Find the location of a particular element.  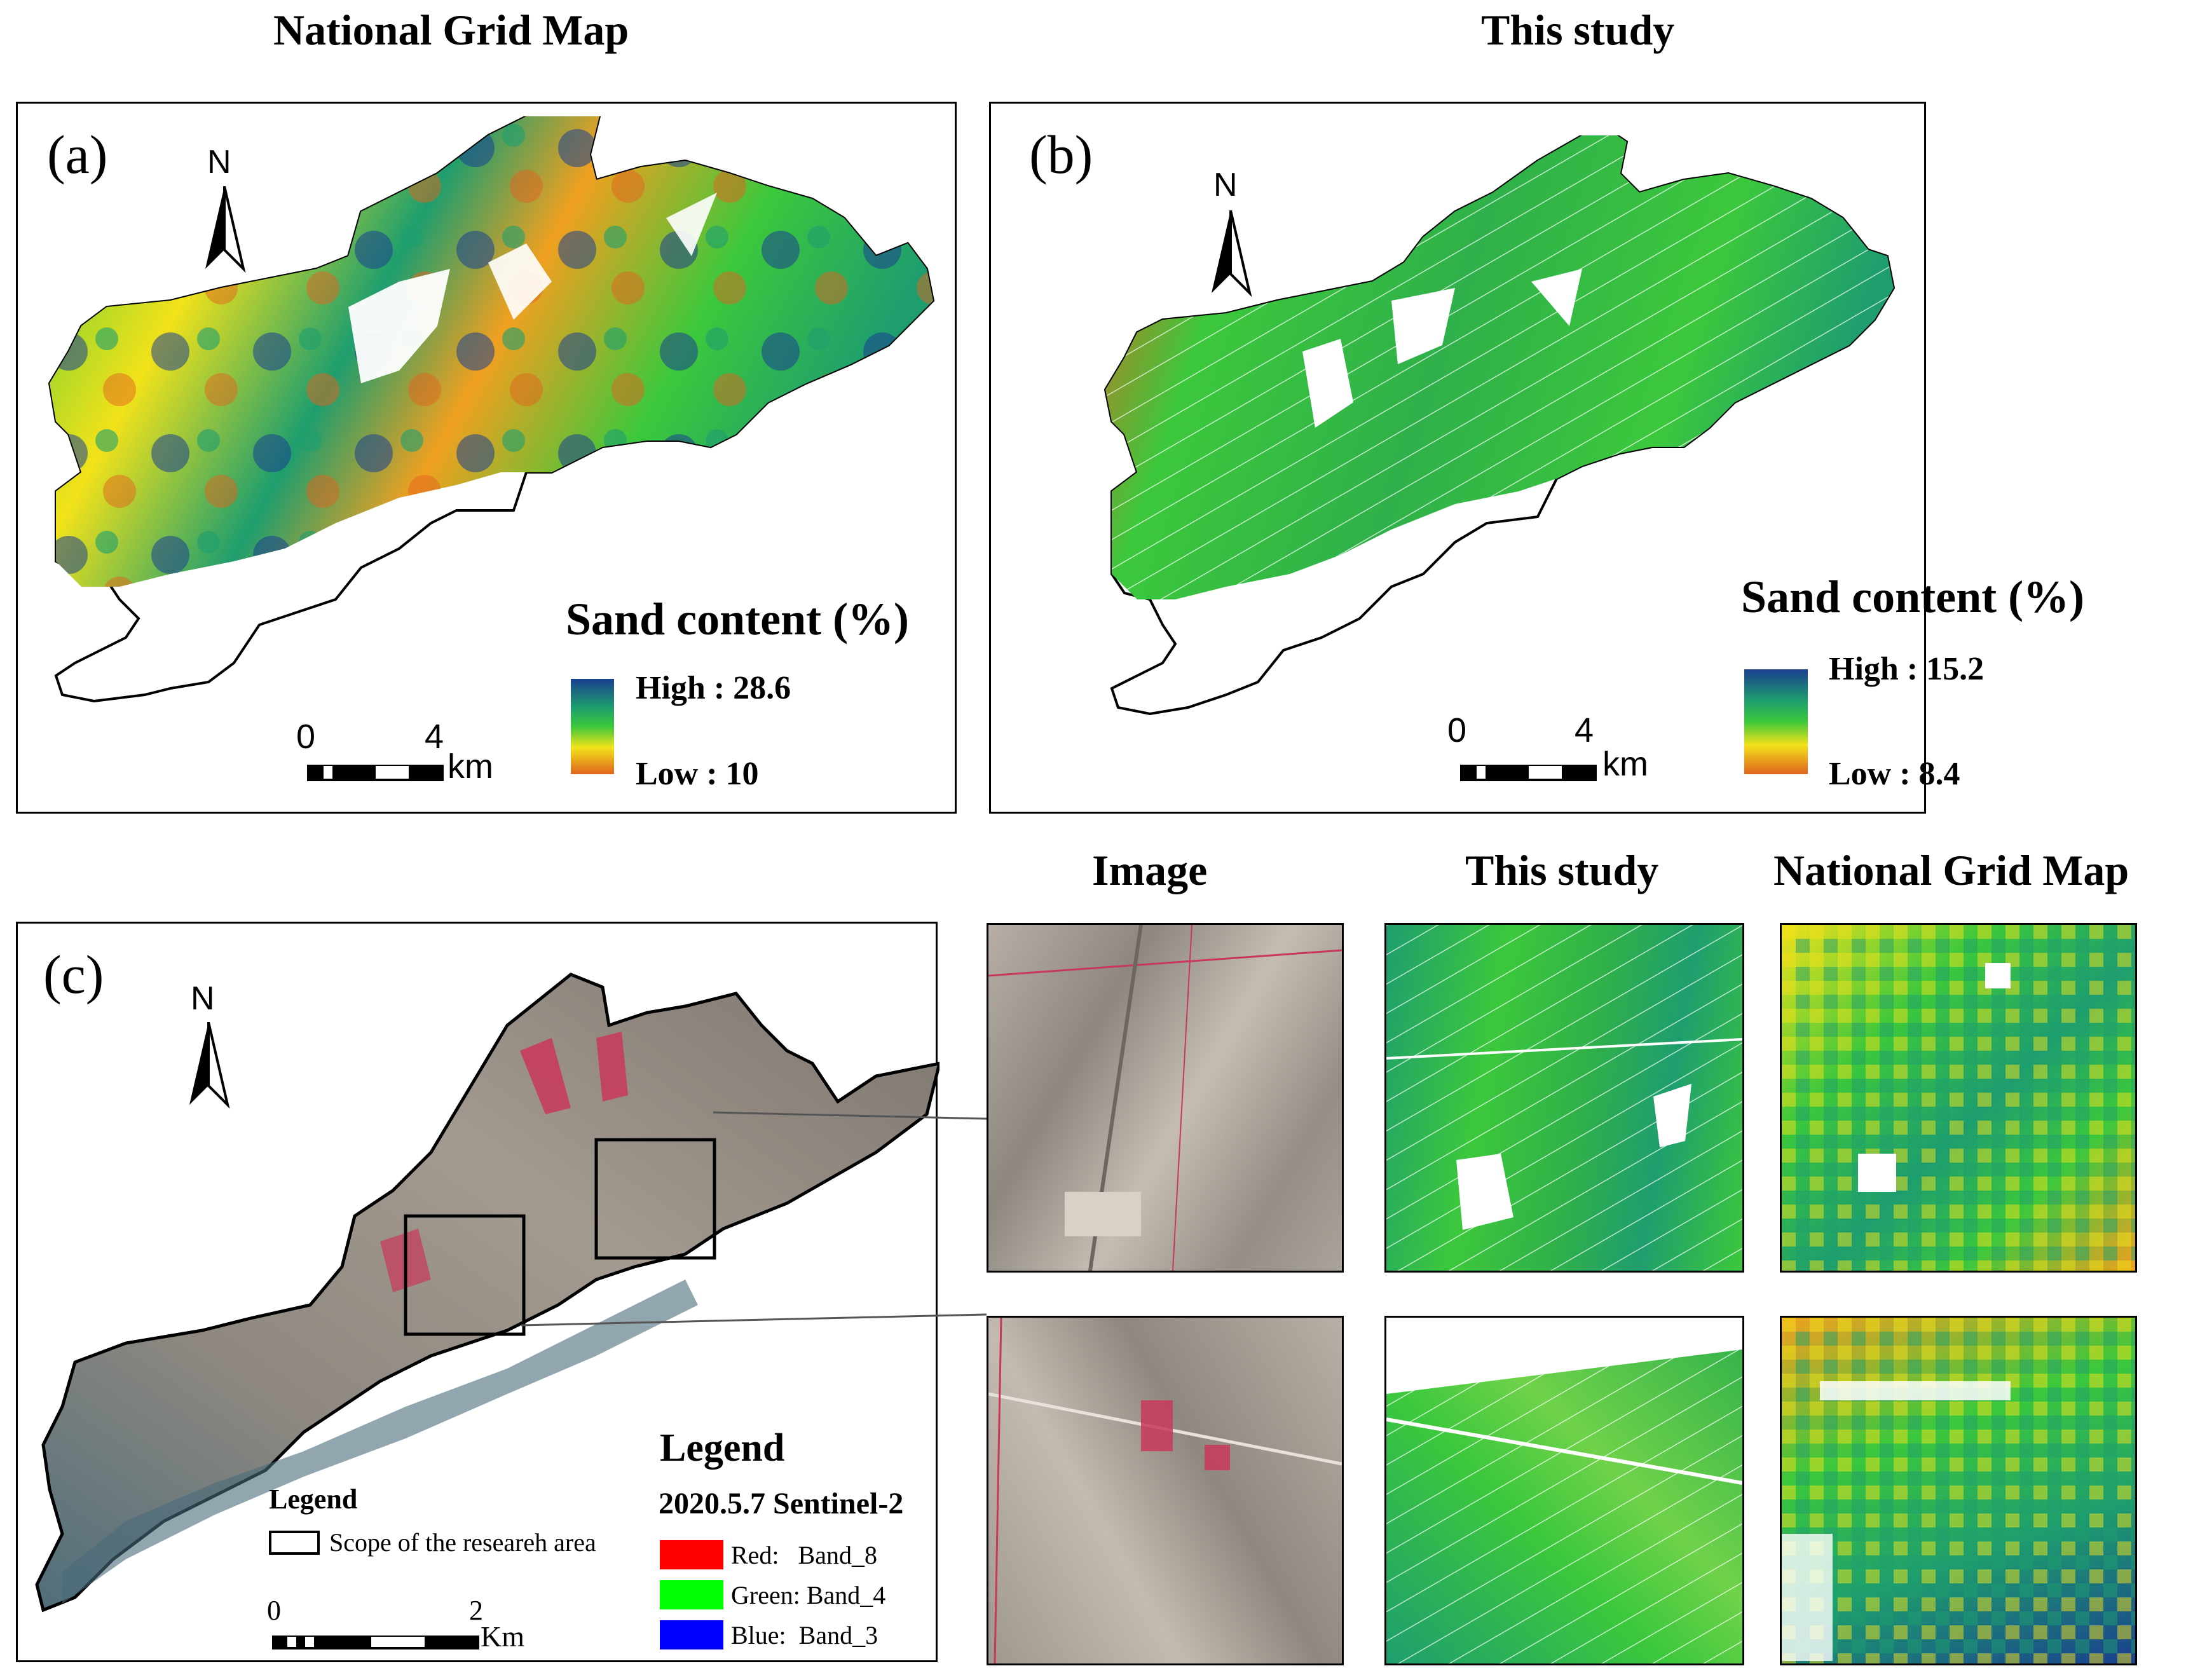

color-ramp-b is located at coordinates (1776, 721).